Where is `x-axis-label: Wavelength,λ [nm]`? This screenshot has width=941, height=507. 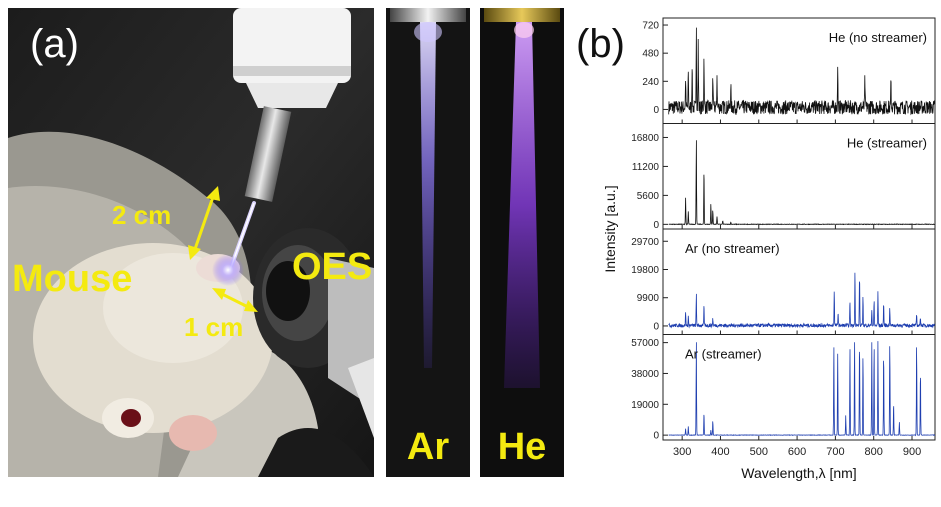 x-axis-label: Wavelength,λ [nm] is located at coordinates (798, 473).